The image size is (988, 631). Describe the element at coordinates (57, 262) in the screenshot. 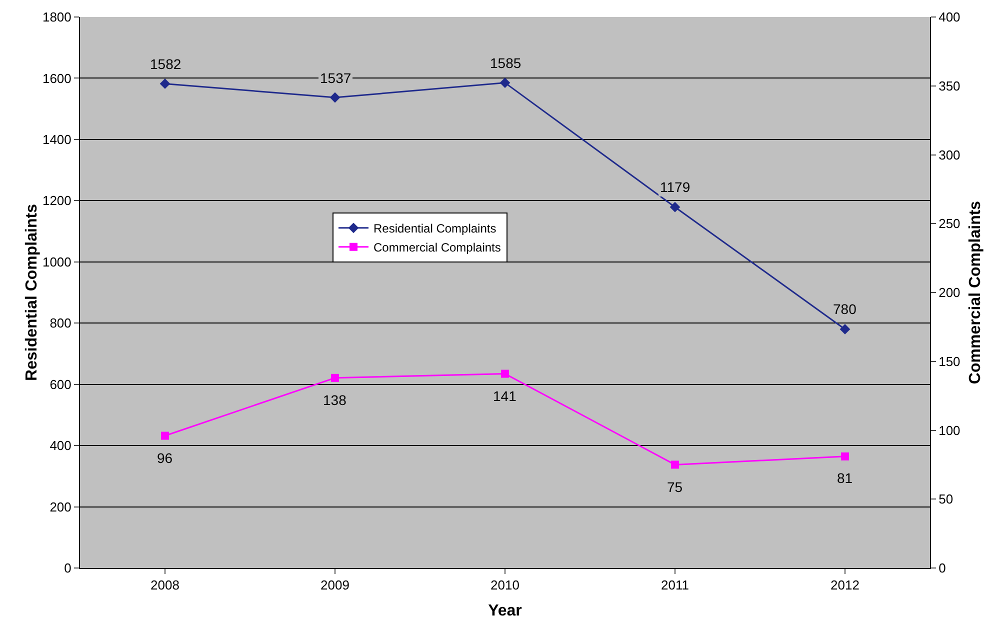

I see `y-tick-label: 1000` at that location.